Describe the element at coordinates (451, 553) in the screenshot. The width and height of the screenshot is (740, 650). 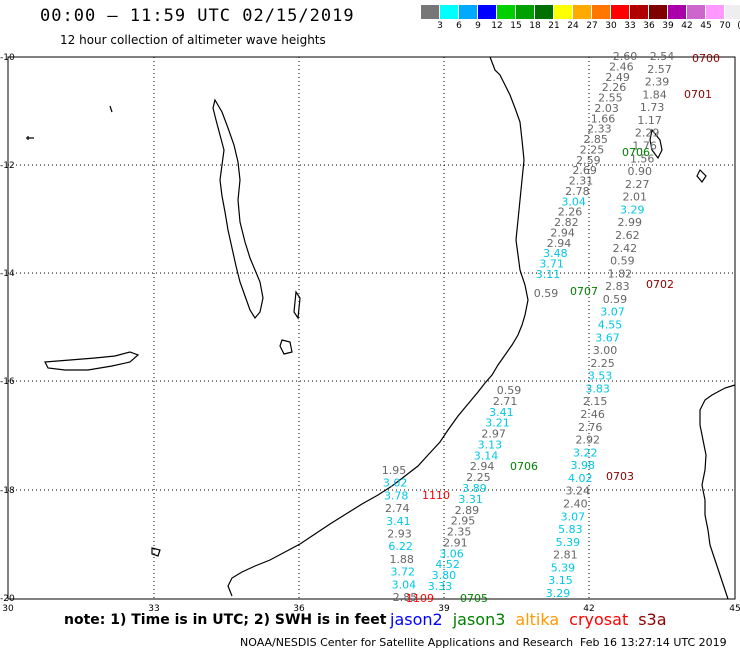
I see `track-c-wave-height: 3.06` at that location.